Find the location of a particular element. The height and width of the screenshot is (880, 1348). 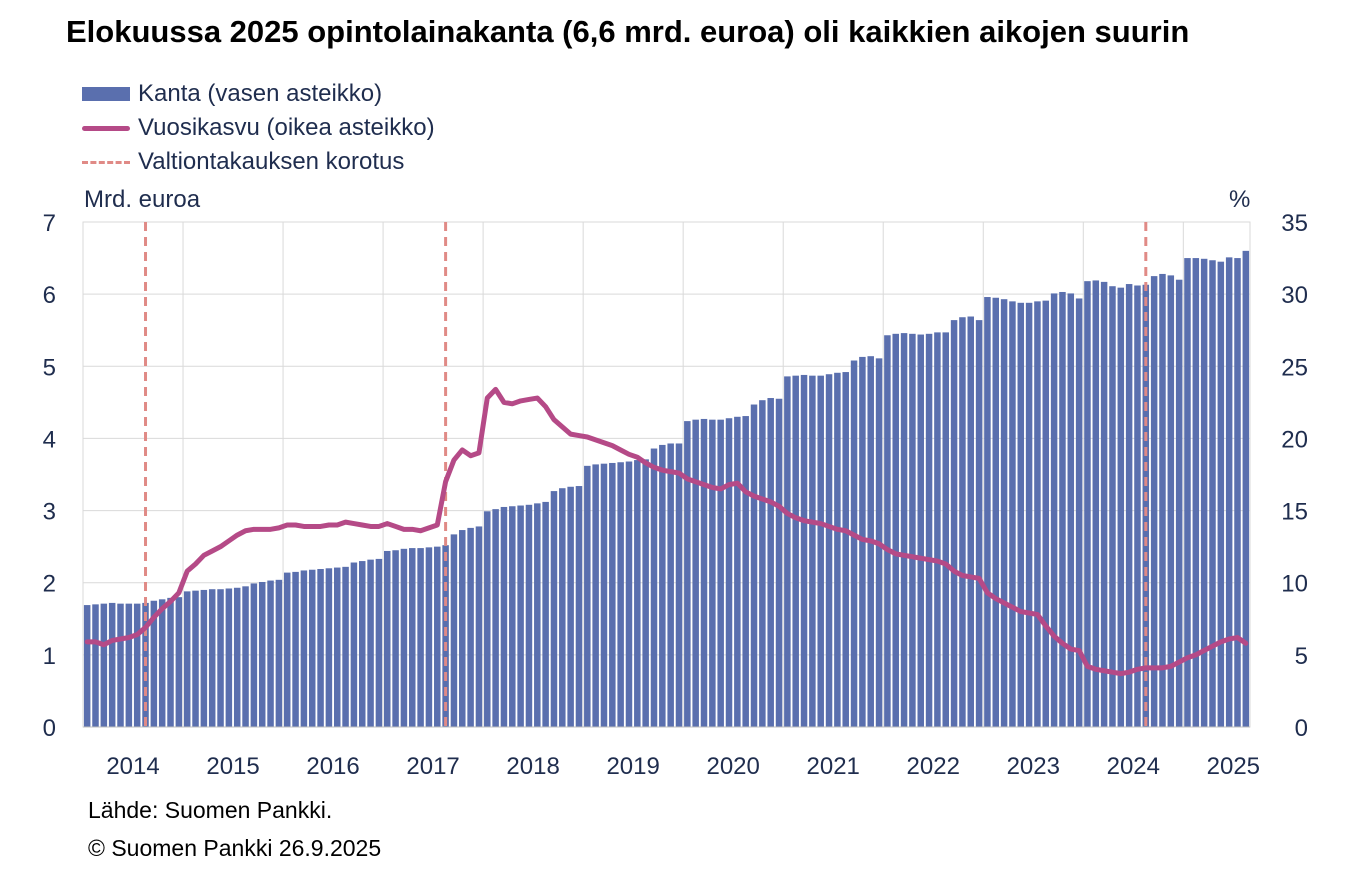

y-left-tick-label: 3 is located at coordinates (49, 512).